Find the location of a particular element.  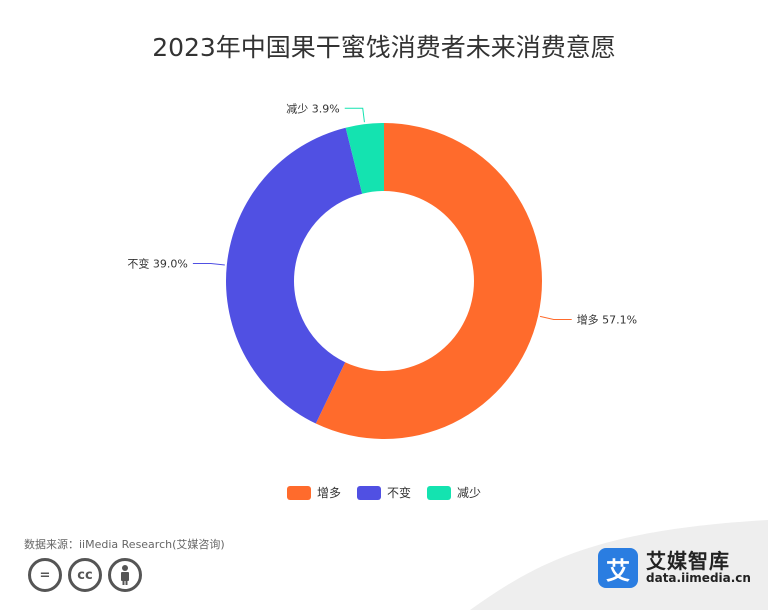

data-label-unchanged: 不变 39.0% is located at coordinates (157, 264).